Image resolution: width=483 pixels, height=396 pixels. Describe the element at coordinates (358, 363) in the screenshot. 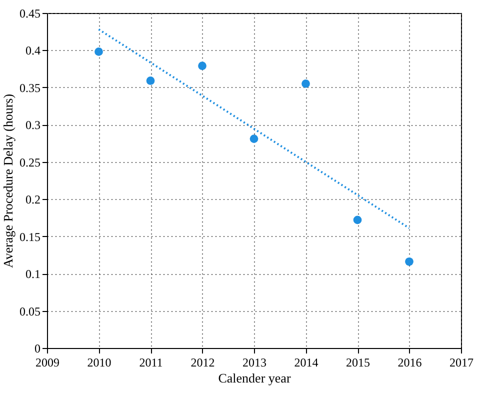

I see `x-tick-label: 2015` at that location.